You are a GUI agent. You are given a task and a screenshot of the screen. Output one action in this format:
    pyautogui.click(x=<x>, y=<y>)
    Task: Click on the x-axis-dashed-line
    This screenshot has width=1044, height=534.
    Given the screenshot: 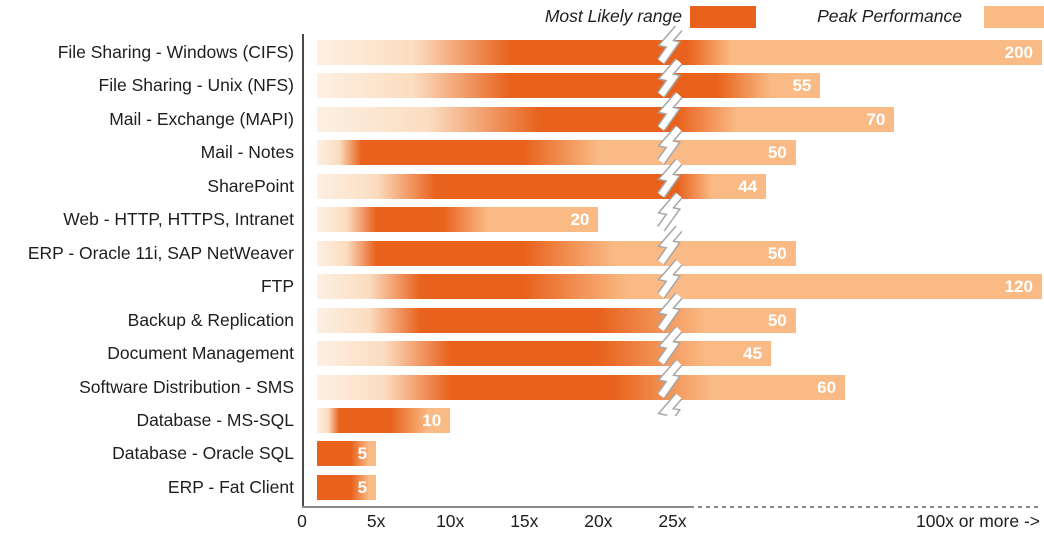 What is the action you would take?
    pyautogui.click(x=866, y=507)
    